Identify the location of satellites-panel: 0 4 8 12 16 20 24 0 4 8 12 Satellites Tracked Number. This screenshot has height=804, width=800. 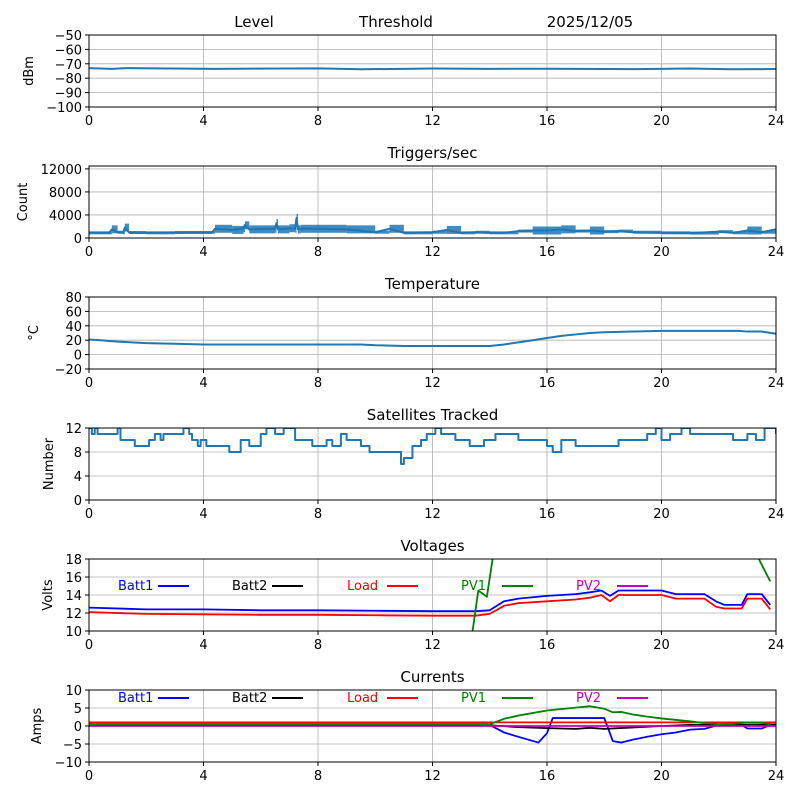
(413, 464).